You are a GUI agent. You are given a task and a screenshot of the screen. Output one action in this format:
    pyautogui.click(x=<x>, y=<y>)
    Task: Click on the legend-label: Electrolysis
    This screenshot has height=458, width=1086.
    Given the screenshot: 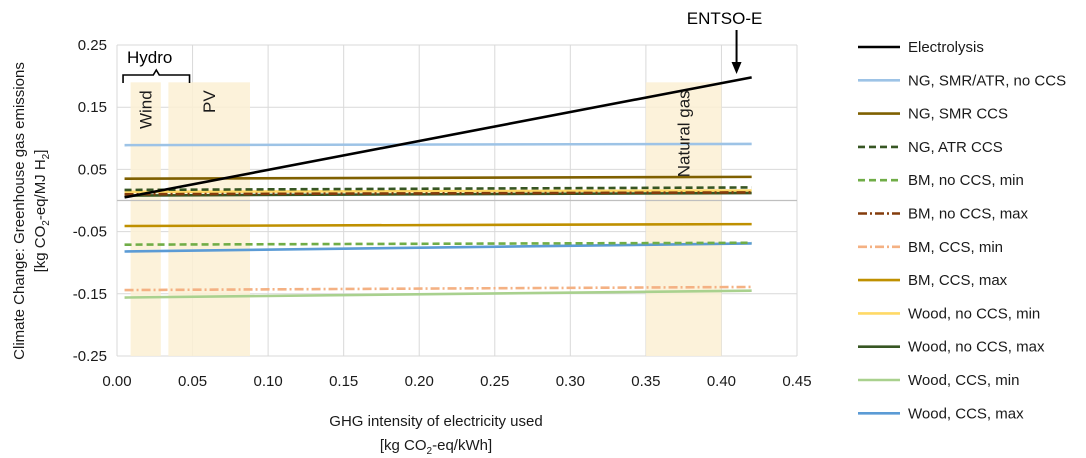 What is the action you would take?
    pyautogui.click(x=946, y=47)
    